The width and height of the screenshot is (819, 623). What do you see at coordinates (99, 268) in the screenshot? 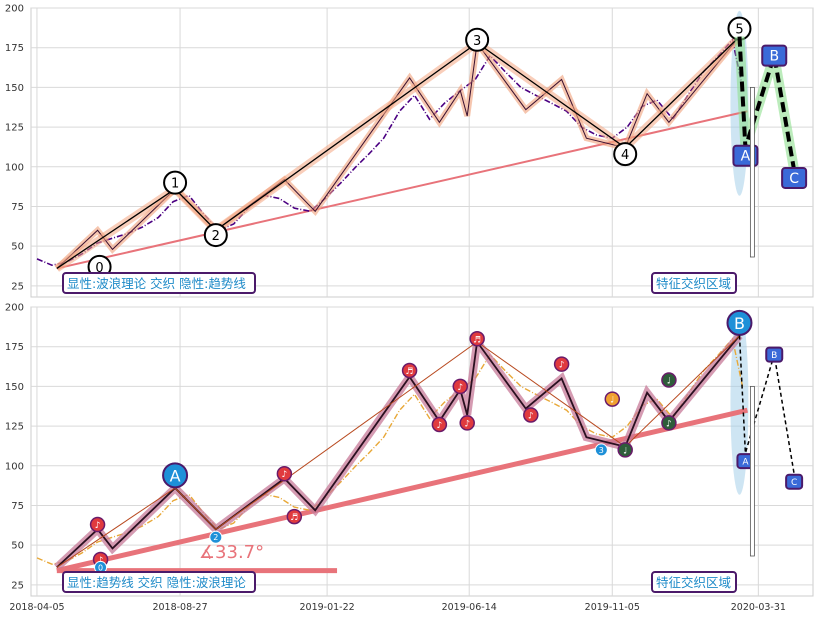
I see `wave-point-label: 0` at bounding box center [99, 268].